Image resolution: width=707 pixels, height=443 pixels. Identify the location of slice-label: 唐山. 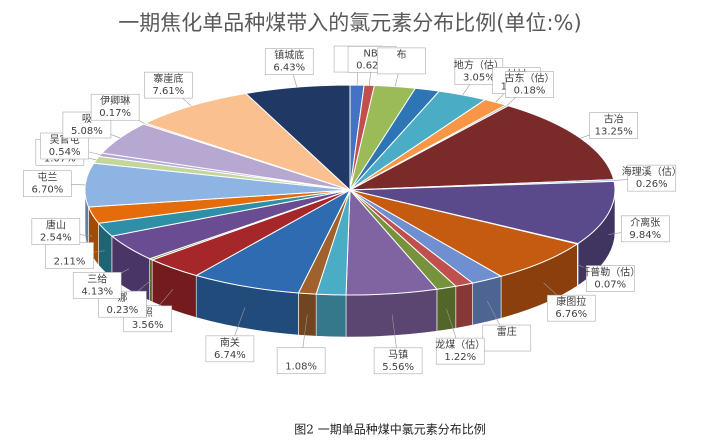
(56, 224).